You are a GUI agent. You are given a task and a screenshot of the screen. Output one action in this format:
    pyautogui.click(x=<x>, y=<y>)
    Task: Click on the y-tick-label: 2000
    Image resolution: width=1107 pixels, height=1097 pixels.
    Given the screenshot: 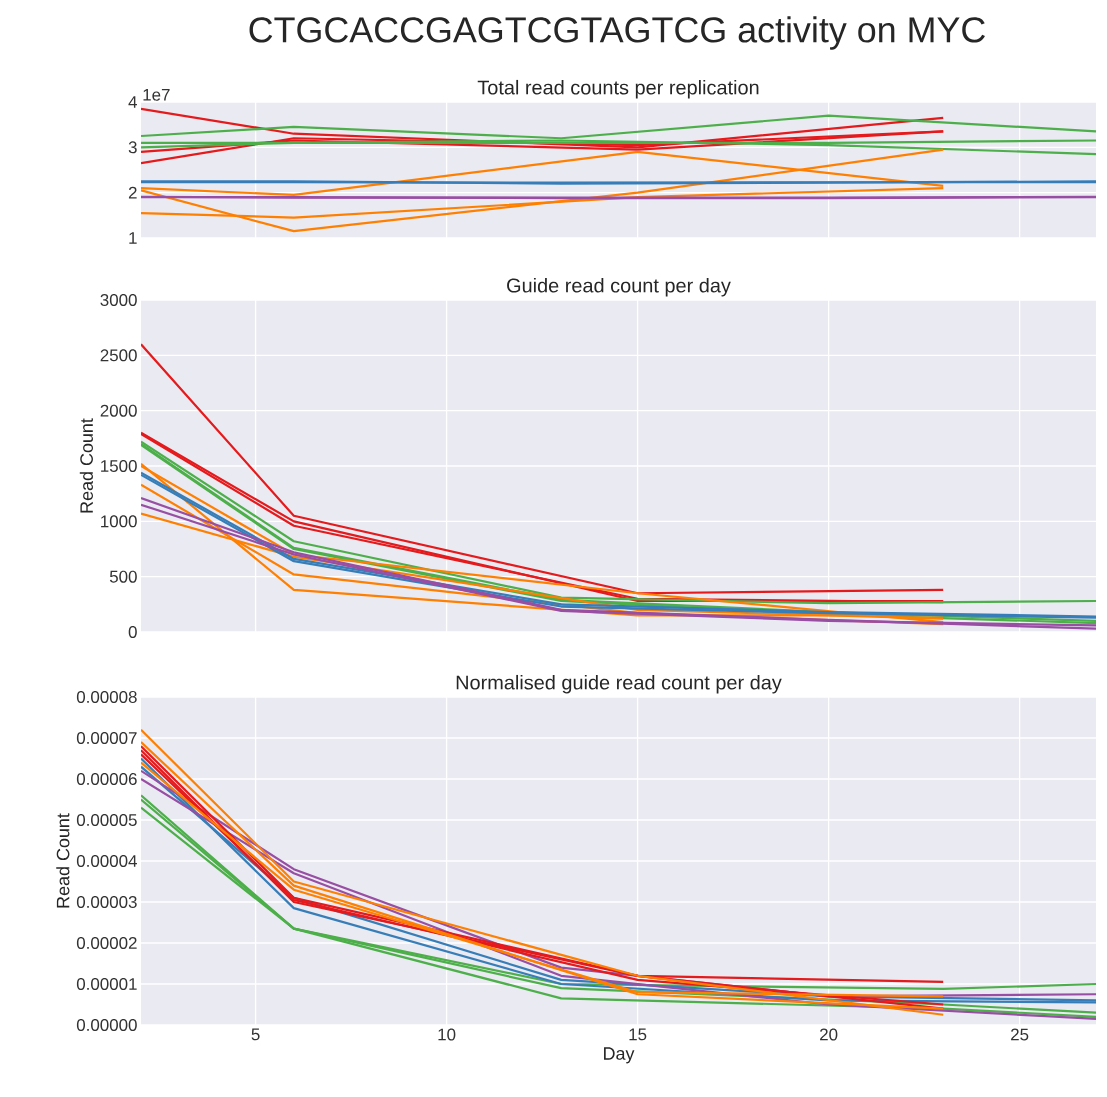 What is the action you would take?
    pyautogui.click(x=118, y=410)
    